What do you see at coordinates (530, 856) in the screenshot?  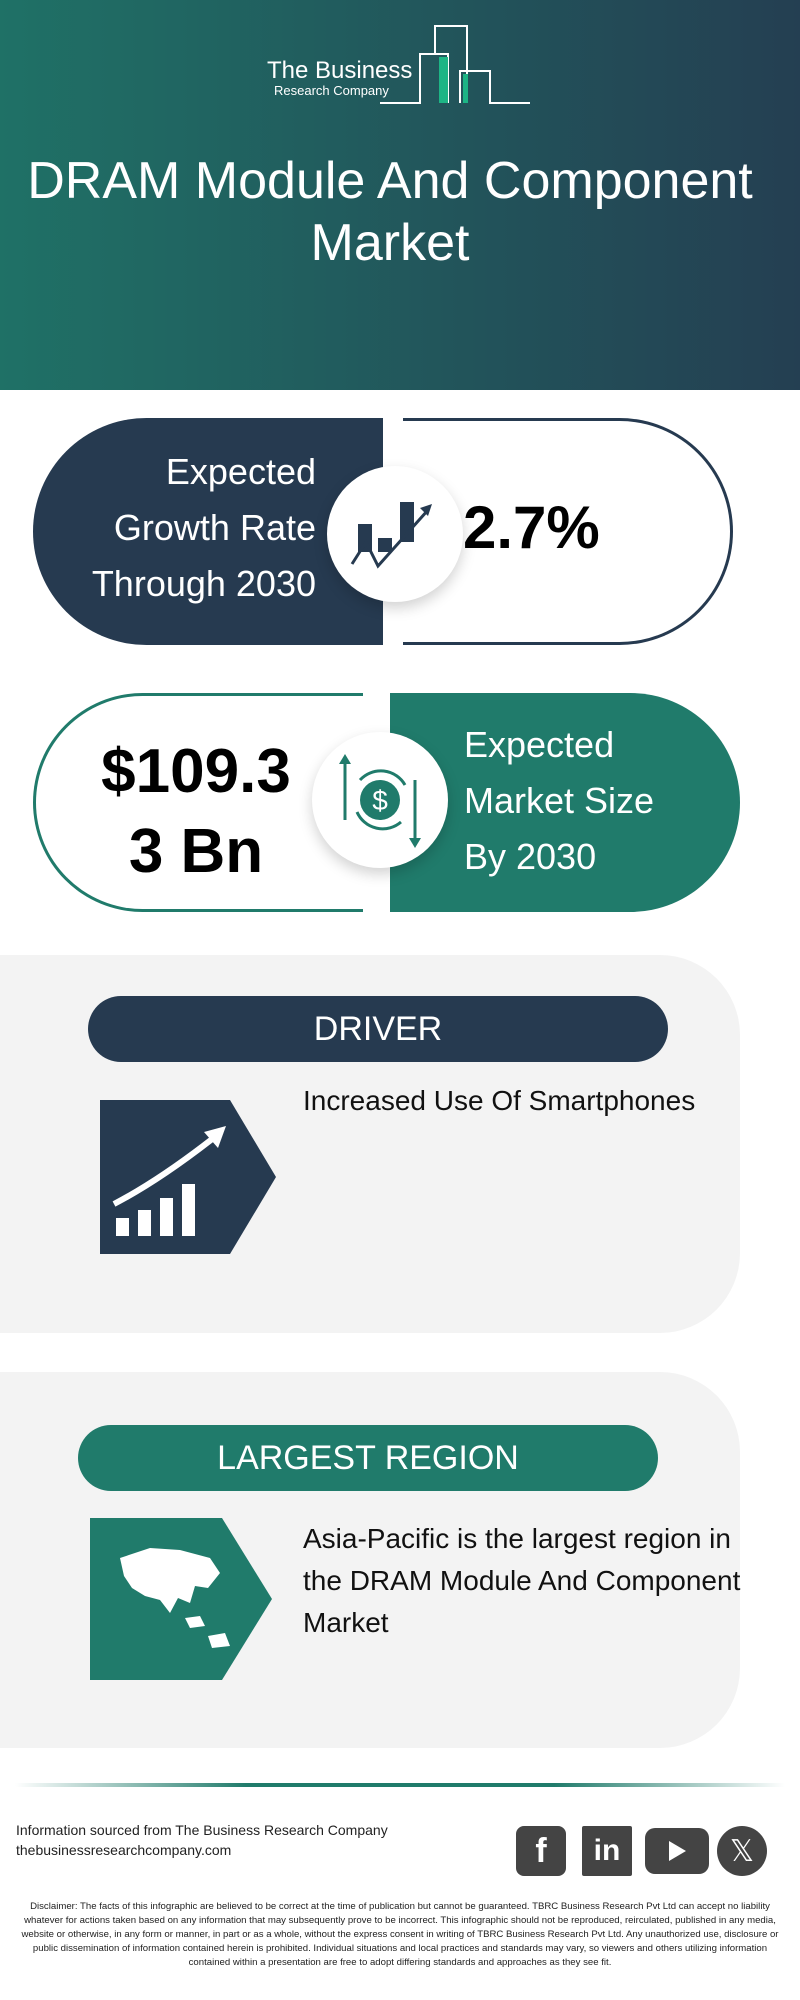 I see `market-label-line: By 2030` at bounding box center [530, 856].